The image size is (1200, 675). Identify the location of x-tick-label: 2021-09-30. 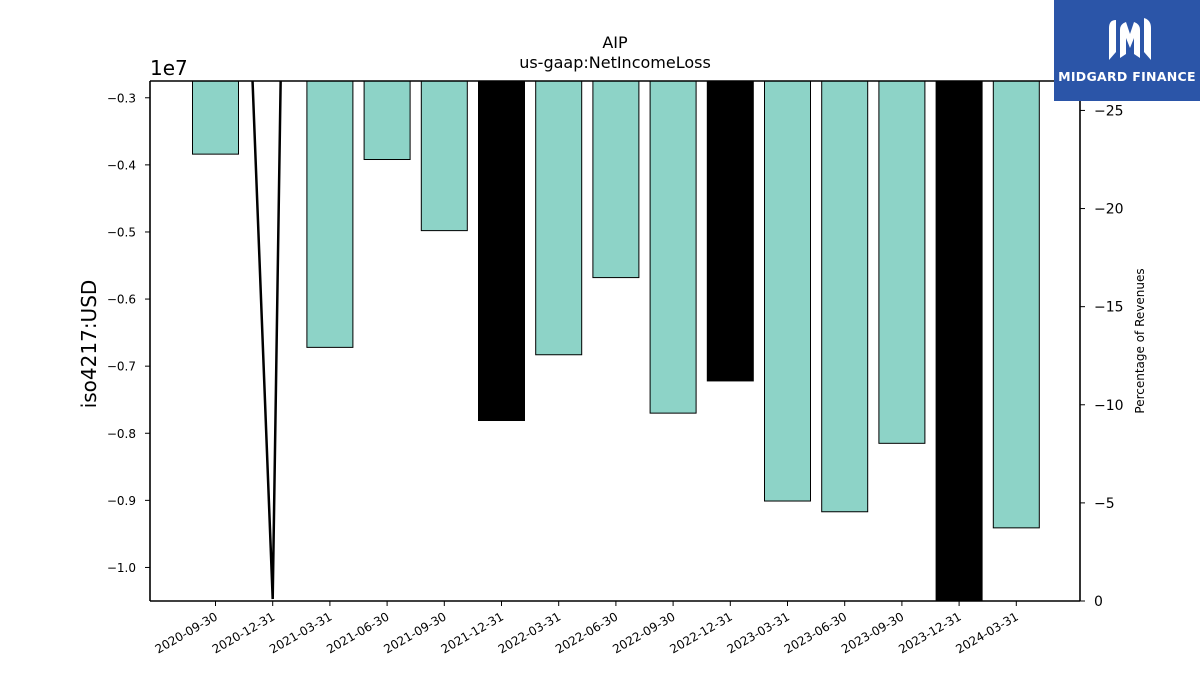
(414, 632).